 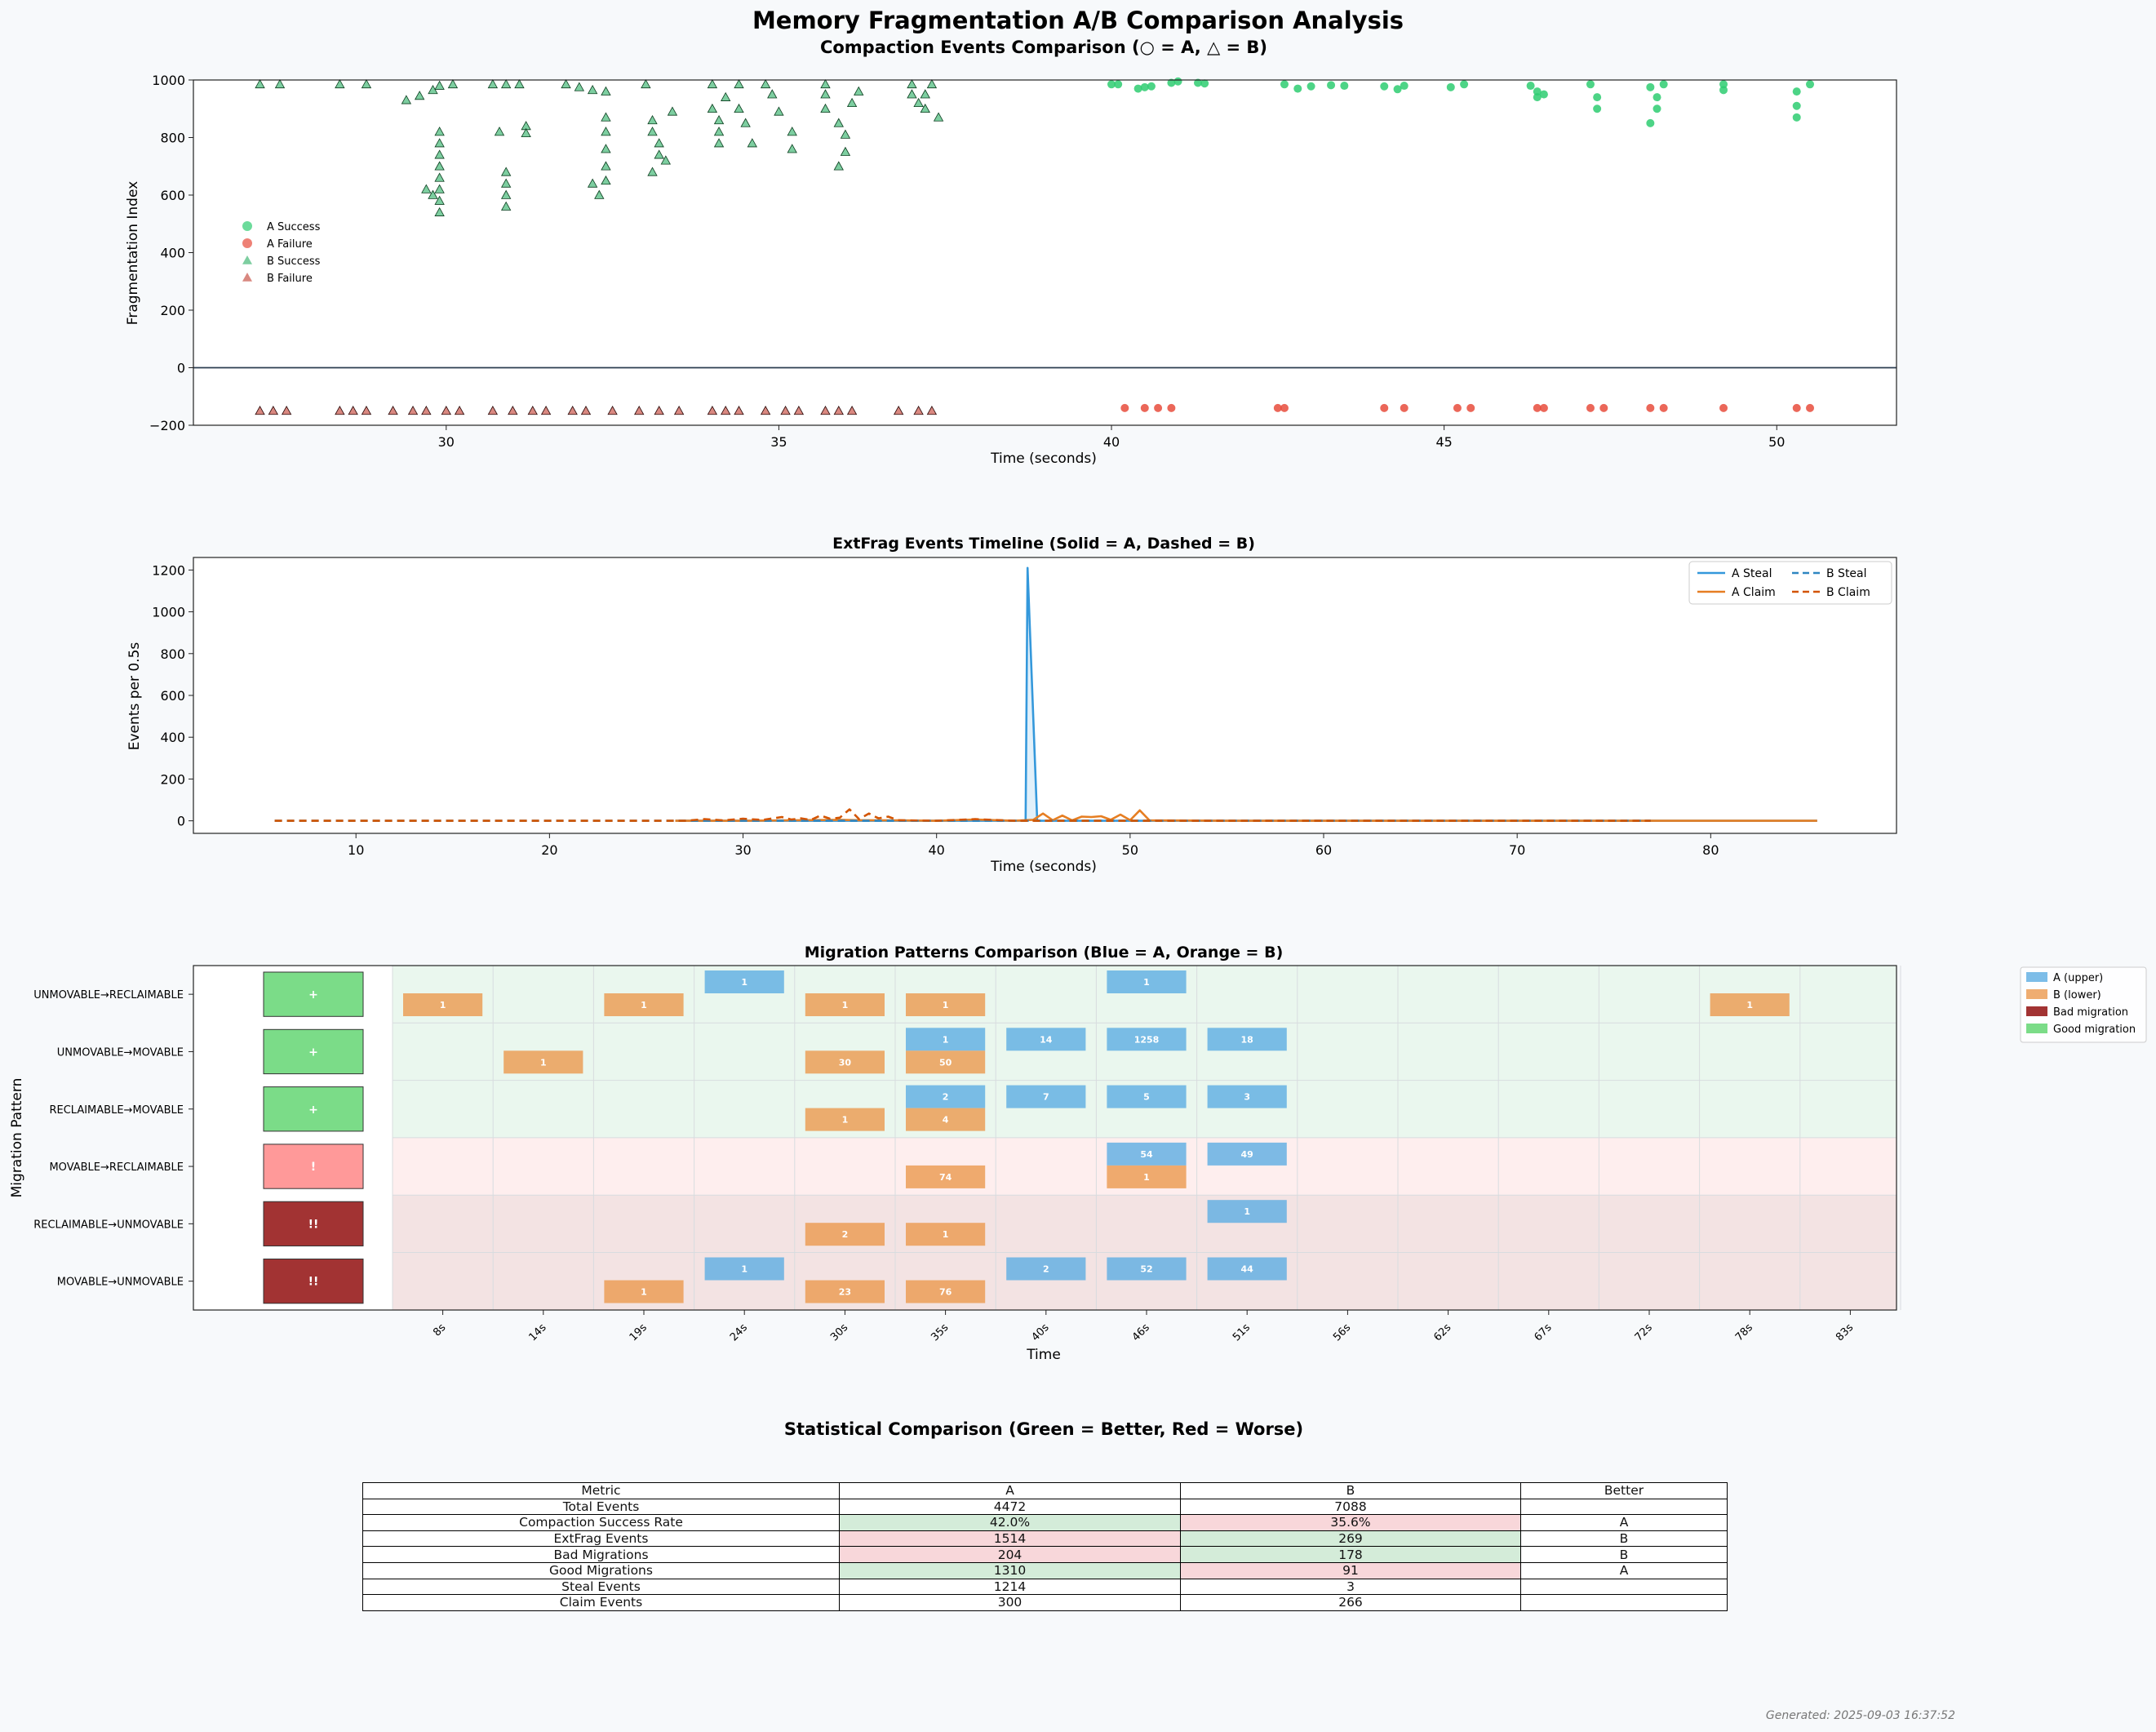 What do you see at coordinates (1790, 583) in the screenshot?
I see `legend-frame` at bounding box center [1790, 583].